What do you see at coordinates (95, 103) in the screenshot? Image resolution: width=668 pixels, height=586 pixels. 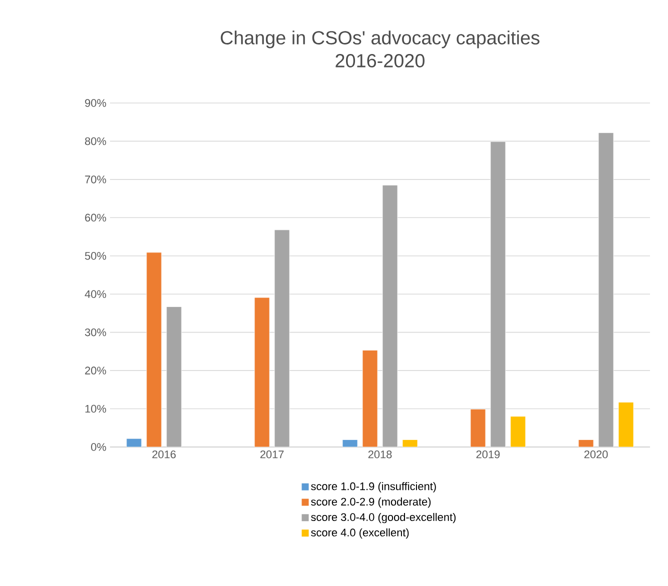 I see `y-tick-label: 90%` at bounding box center [95, 103].